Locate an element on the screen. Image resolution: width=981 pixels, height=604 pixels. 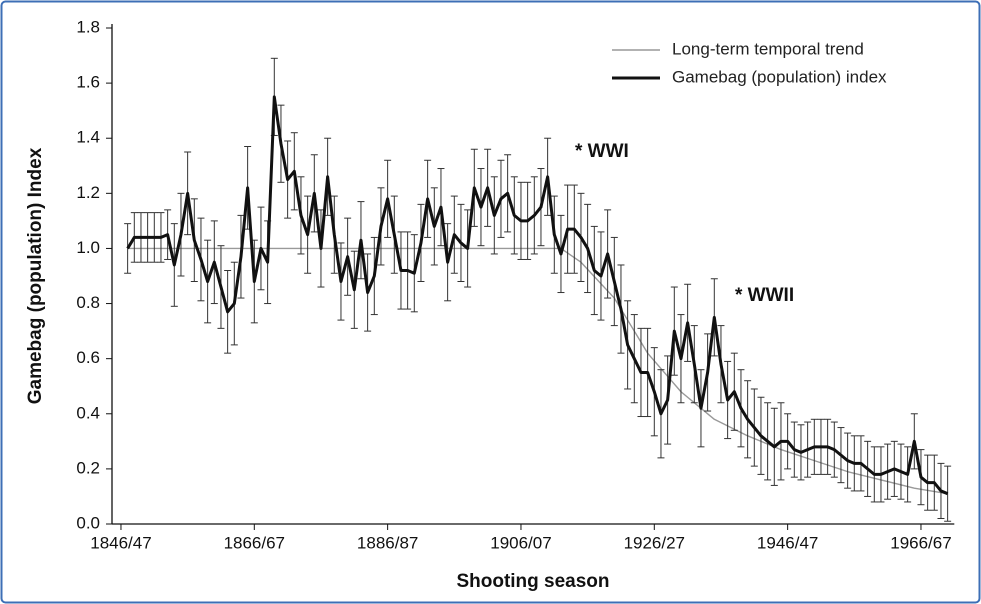
x-tick-label: 1926/27 is located at coordinates (654, 542).